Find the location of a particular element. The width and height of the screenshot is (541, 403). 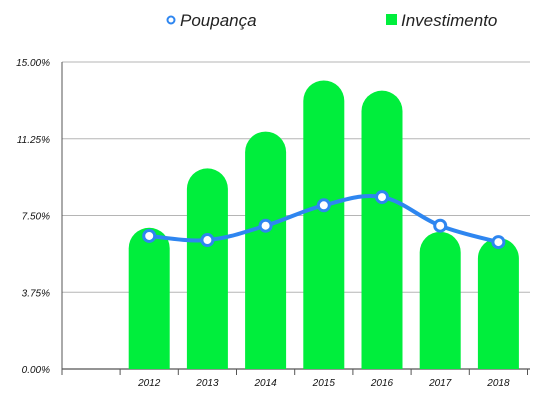

y-axis-ticks: 0.00% 3.75% 7.50% 11.25% 15.00% is located at coordinates (33, 217).